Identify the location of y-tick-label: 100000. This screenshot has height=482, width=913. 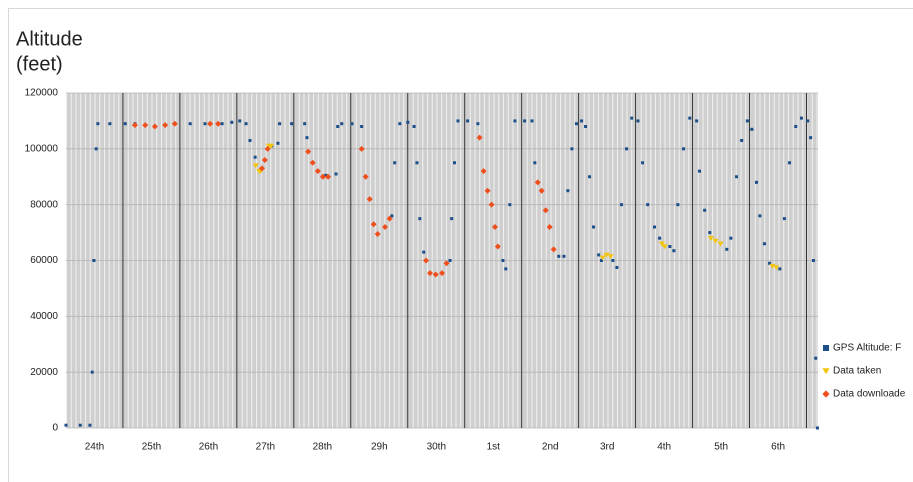
(42, 148).